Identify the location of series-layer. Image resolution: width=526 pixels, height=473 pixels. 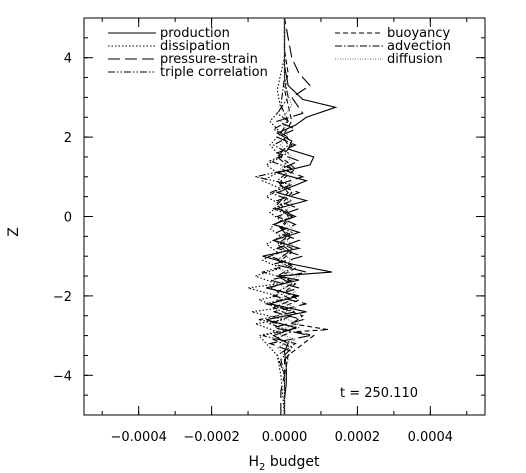
(292, 216).